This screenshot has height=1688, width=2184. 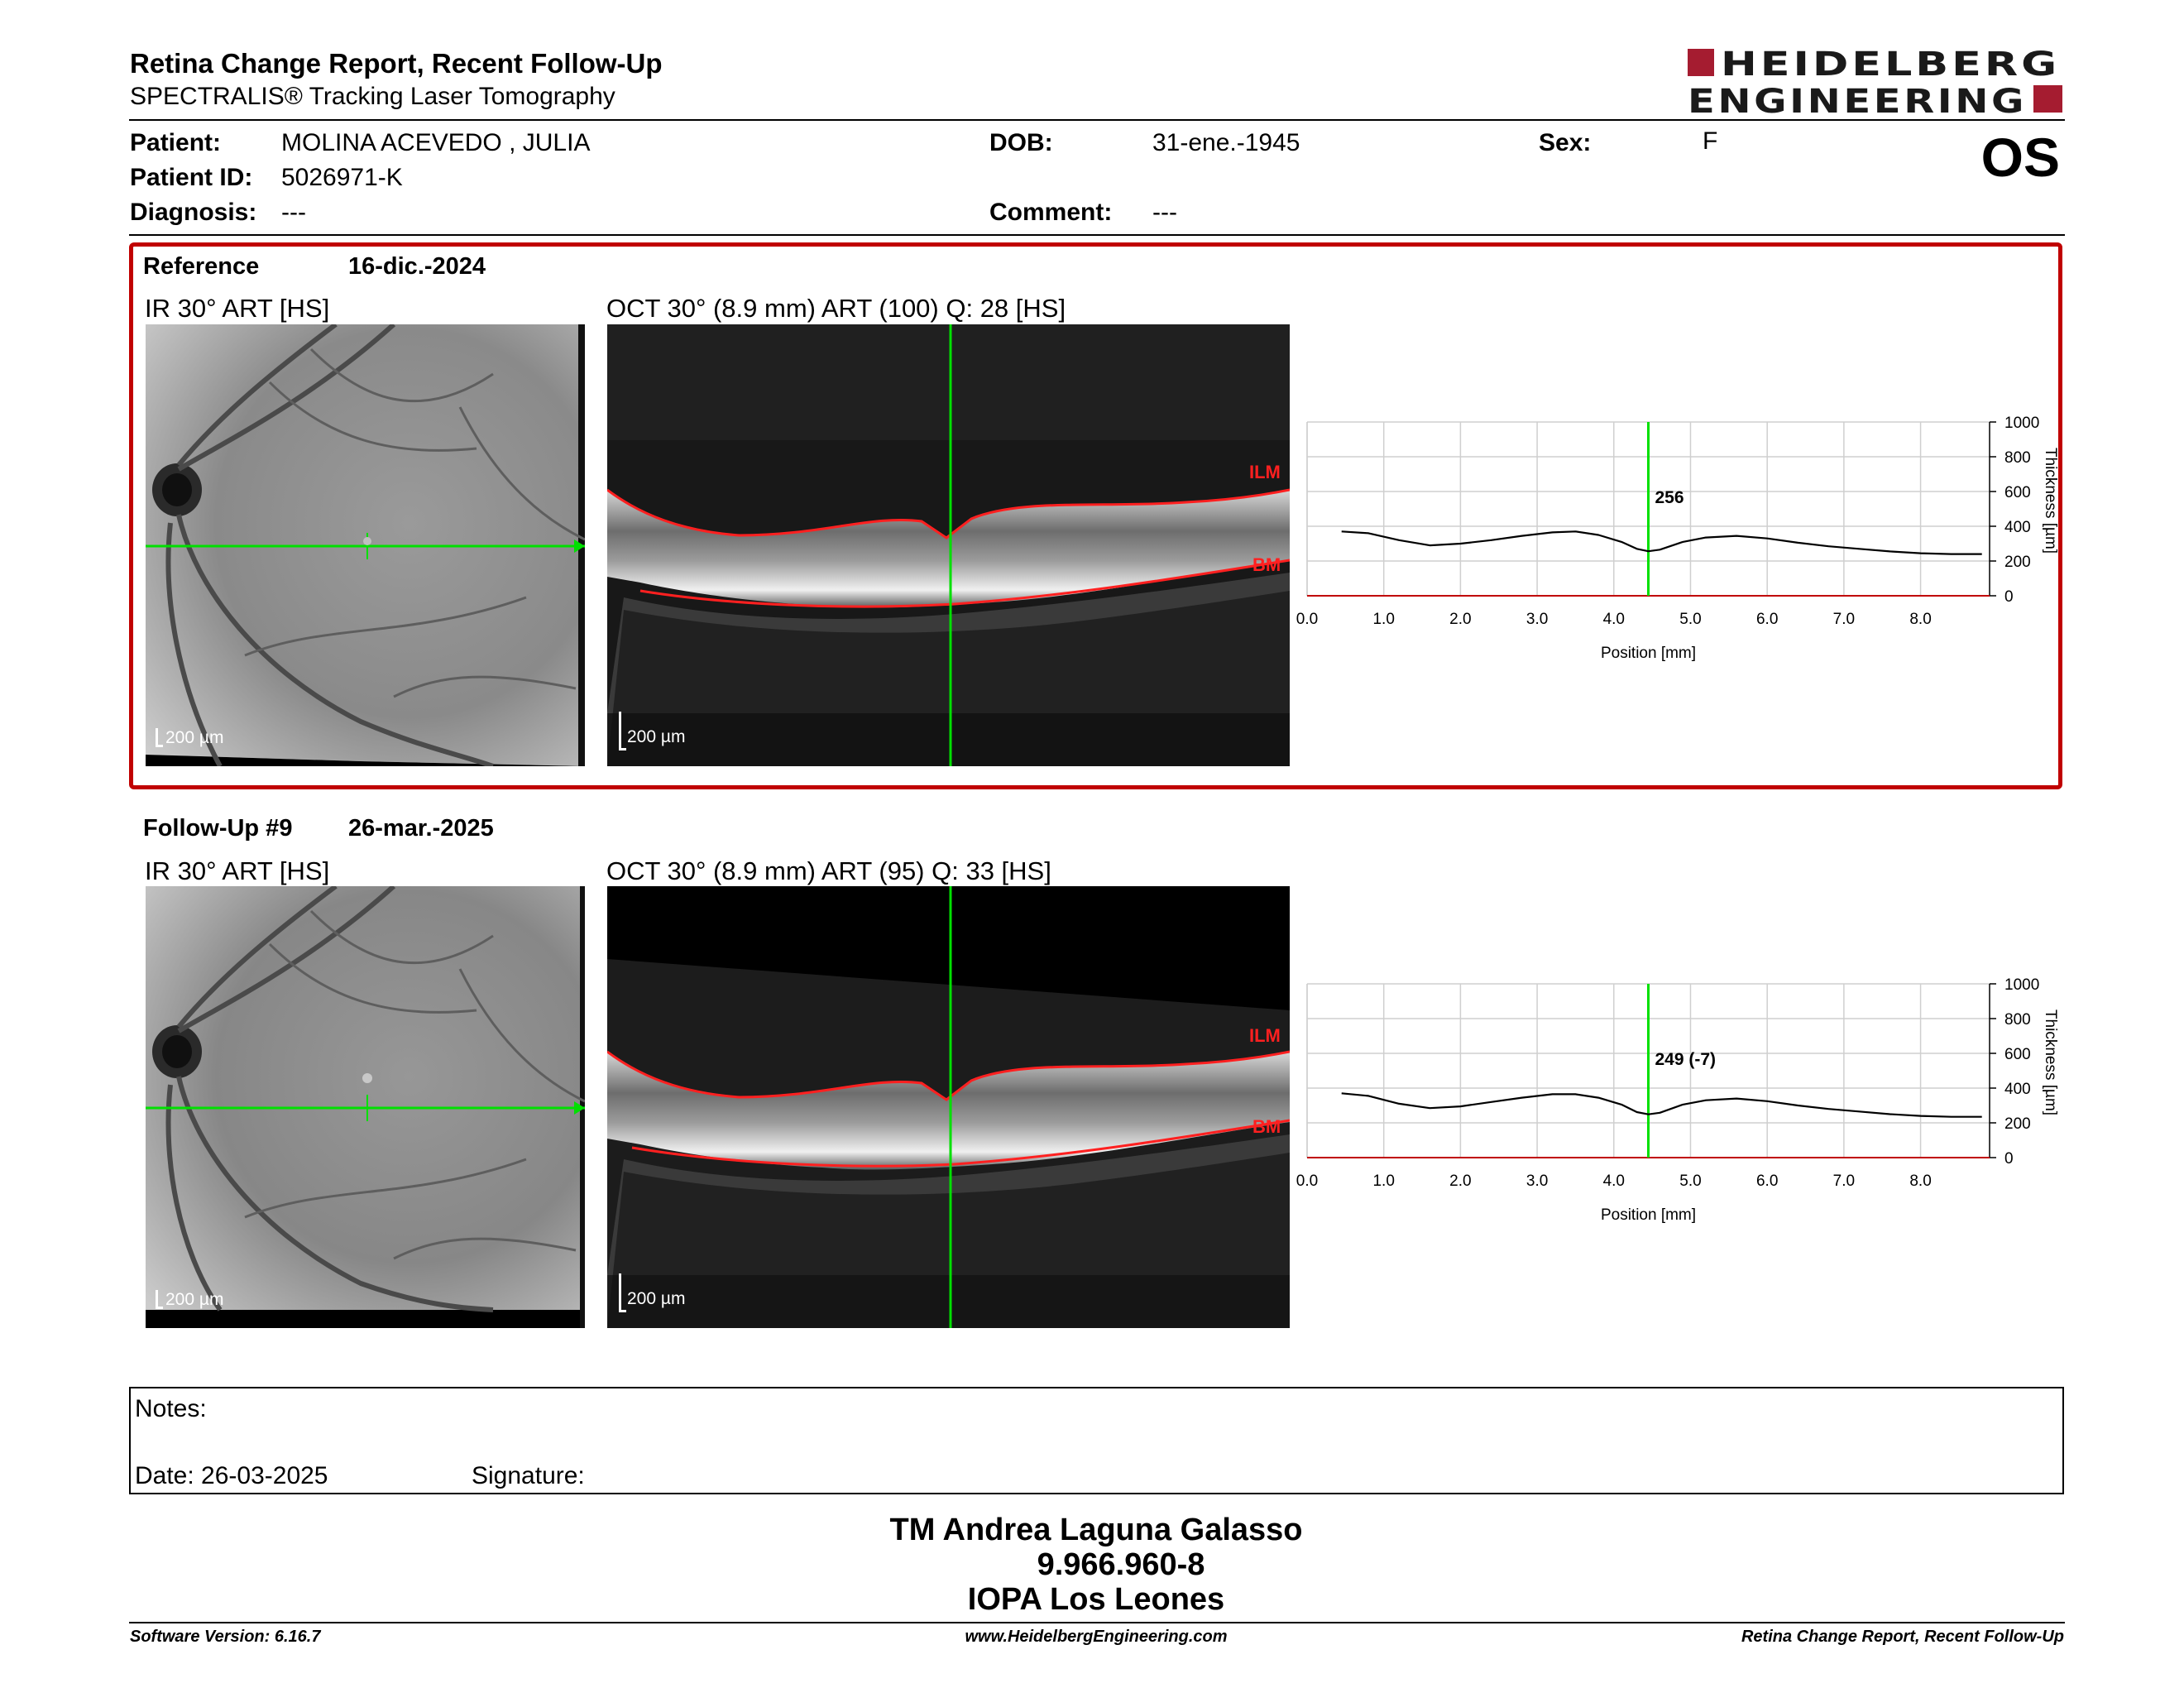 What do you see at coordinates (293, 212) in the screenshot?
I see `diagnosis-value: ---` at bounding box center [293, 212].